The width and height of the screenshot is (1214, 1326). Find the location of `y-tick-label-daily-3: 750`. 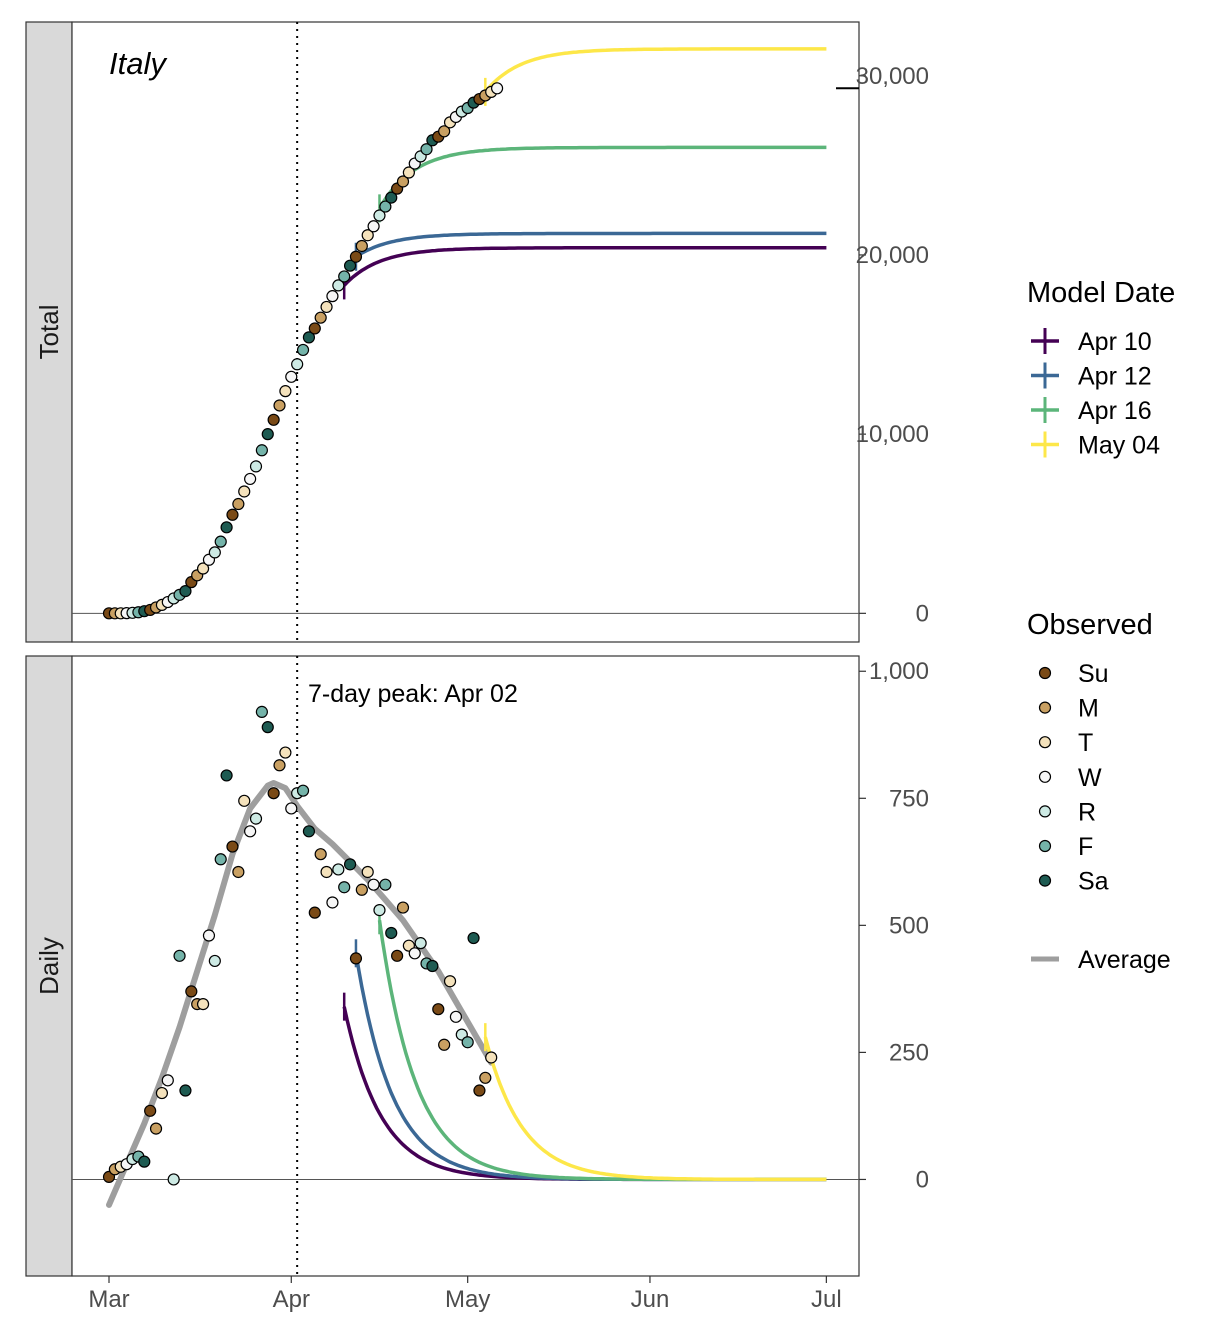

y-tick-label-daily-3: 750 is located at coordinates (909, 798).